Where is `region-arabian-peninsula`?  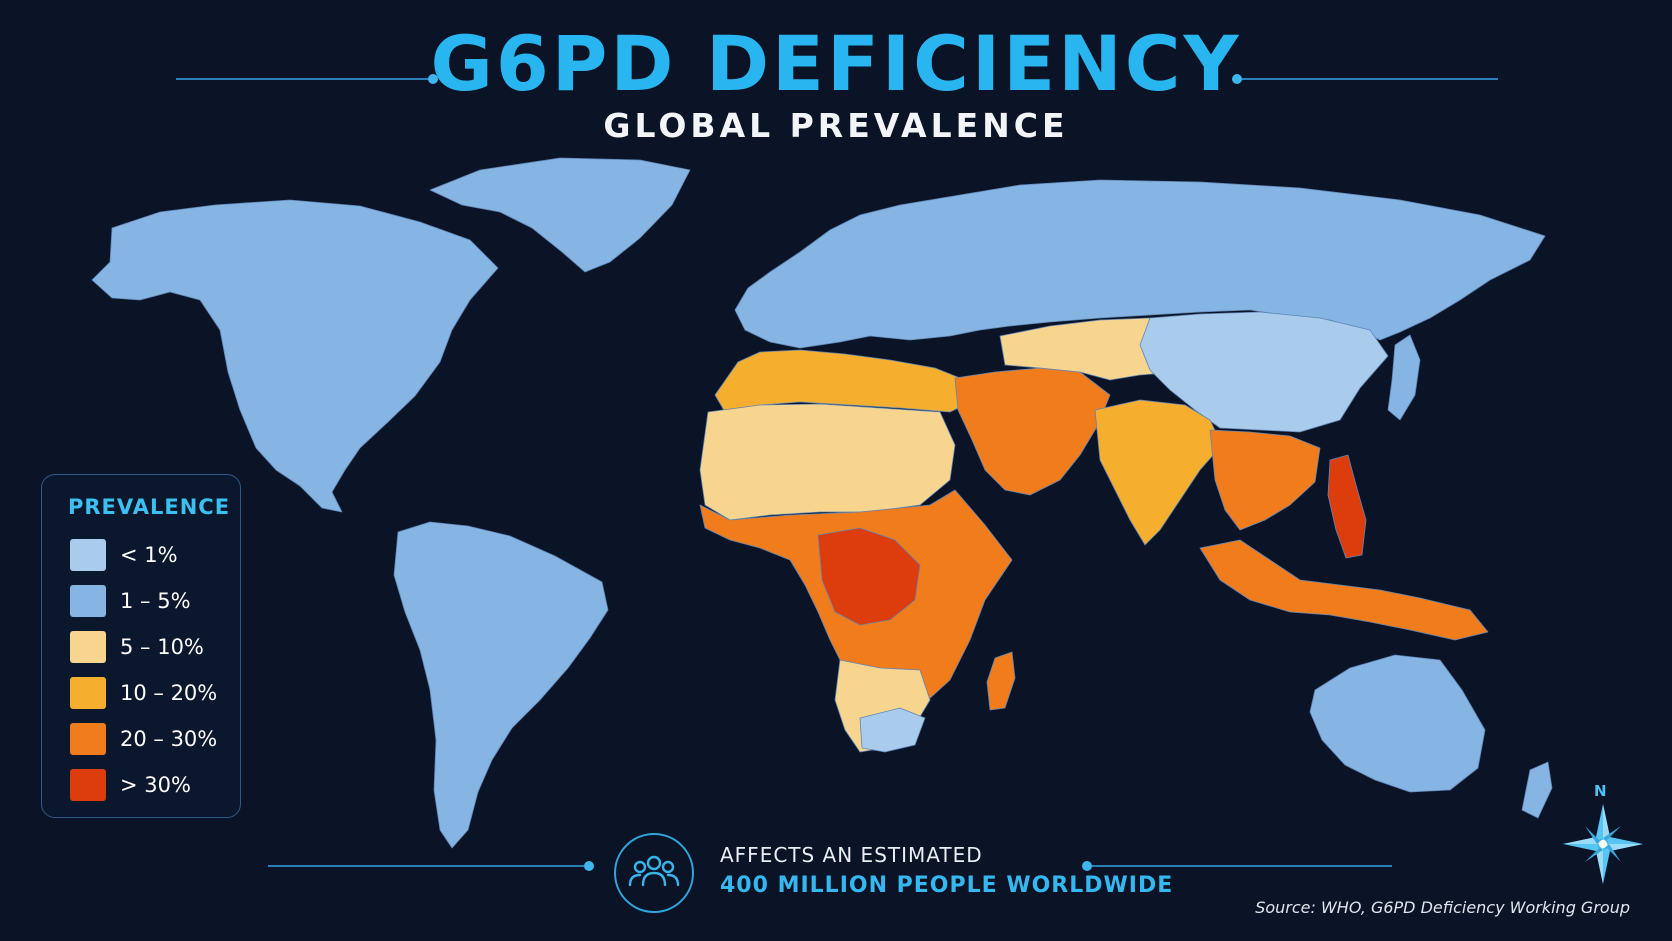 region-arabian-peninsula is located at coordinates (1032, 431).